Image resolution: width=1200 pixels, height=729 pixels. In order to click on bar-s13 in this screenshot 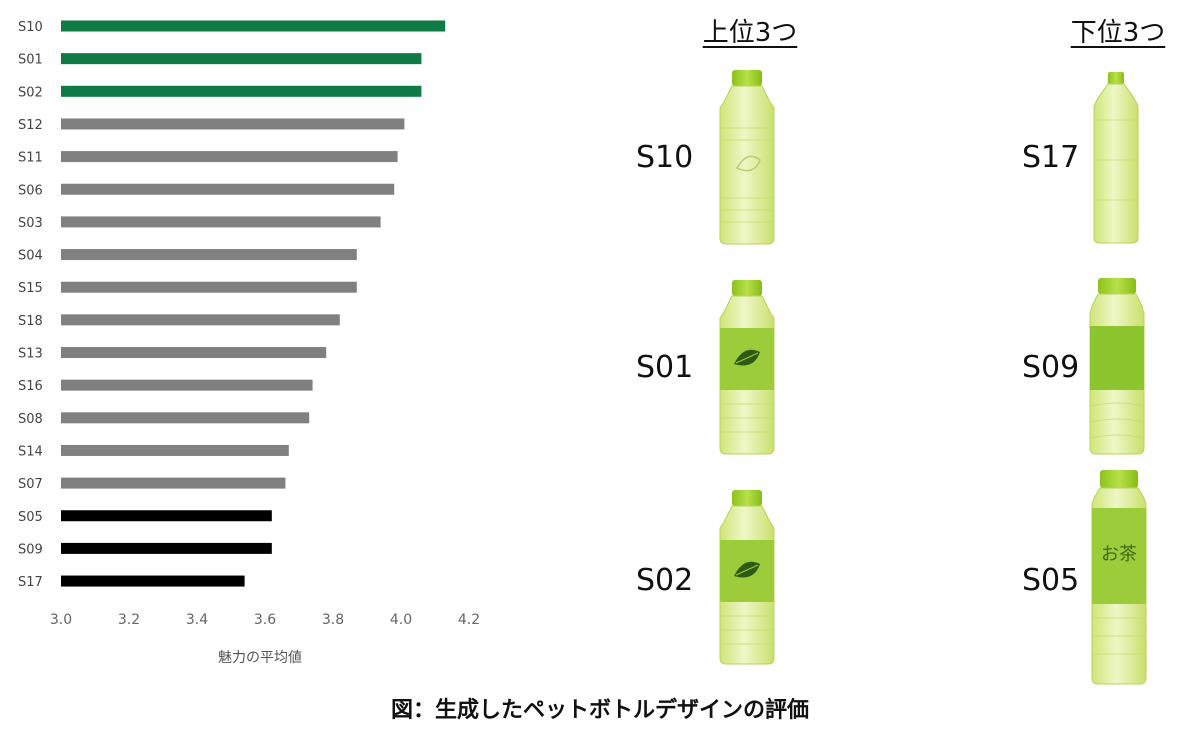, I will do `click(194, 352)`.